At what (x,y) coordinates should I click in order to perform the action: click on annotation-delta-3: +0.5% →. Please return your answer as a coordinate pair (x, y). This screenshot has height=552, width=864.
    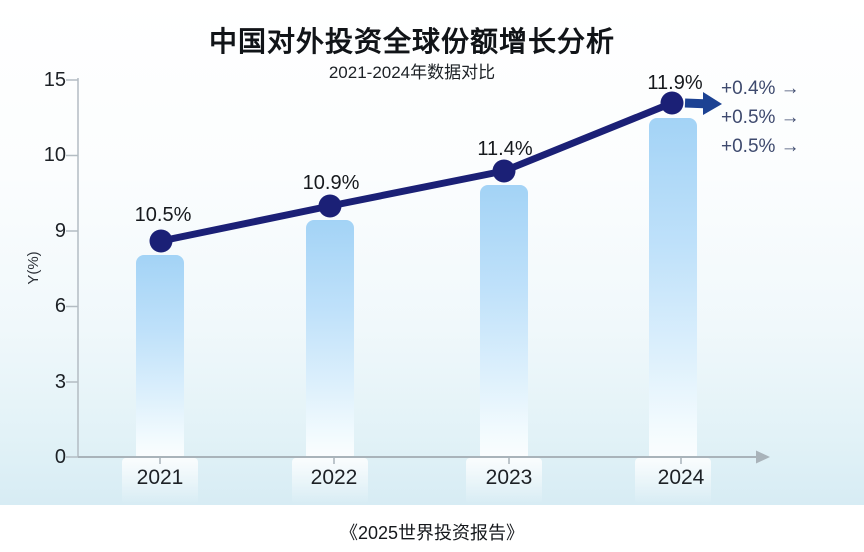
    Looking at the image, I should click on (760, 146).